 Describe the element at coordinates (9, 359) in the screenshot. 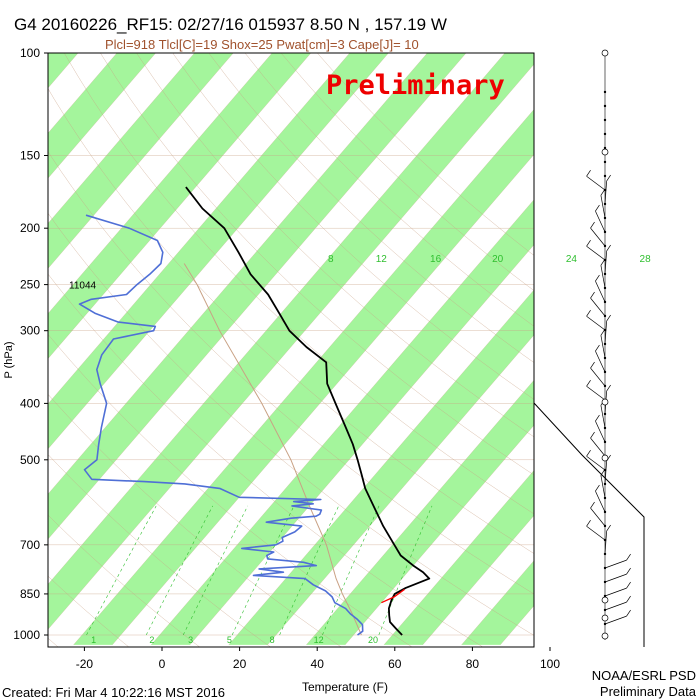

I see `y-axis-label: P (hPa)` at that location.